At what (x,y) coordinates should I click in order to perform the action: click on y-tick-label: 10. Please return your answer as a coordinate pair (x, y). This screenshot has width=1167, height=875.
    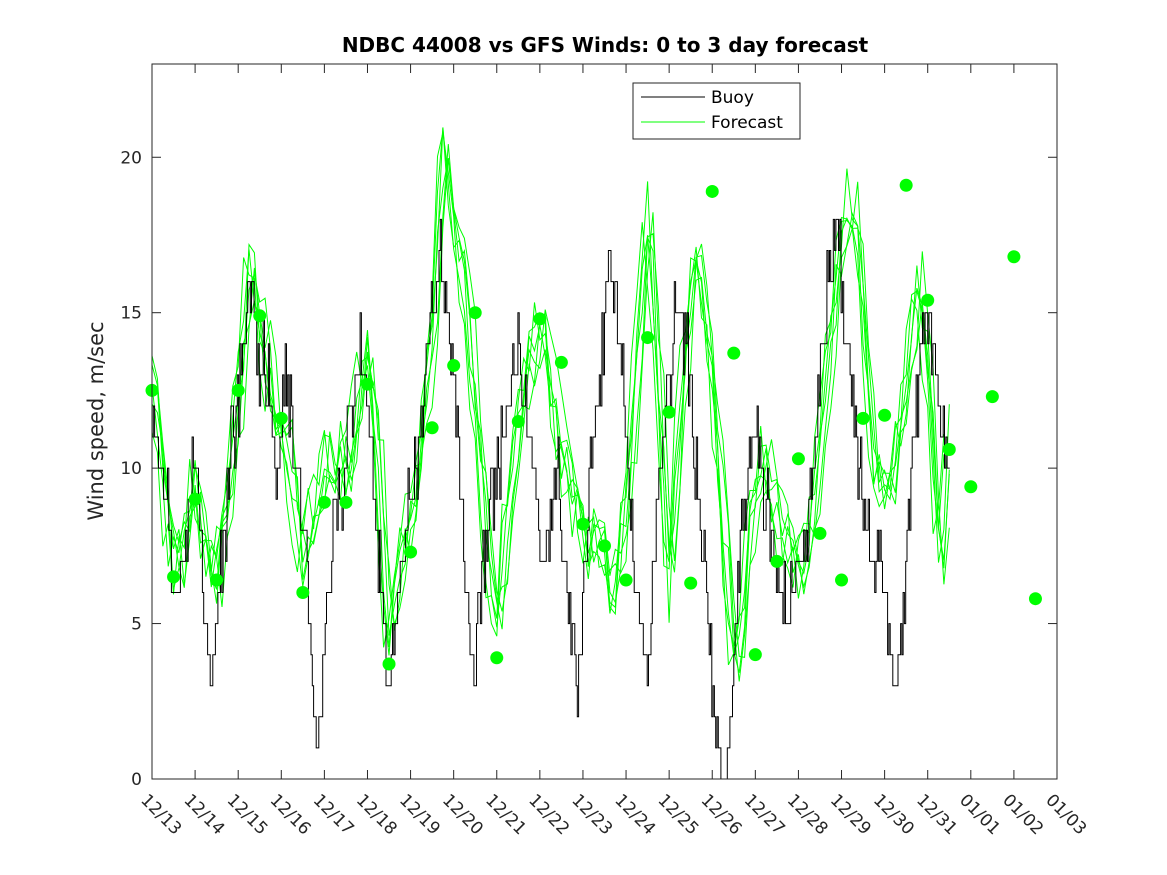
    Looking at the image, I should click on (131, 469).